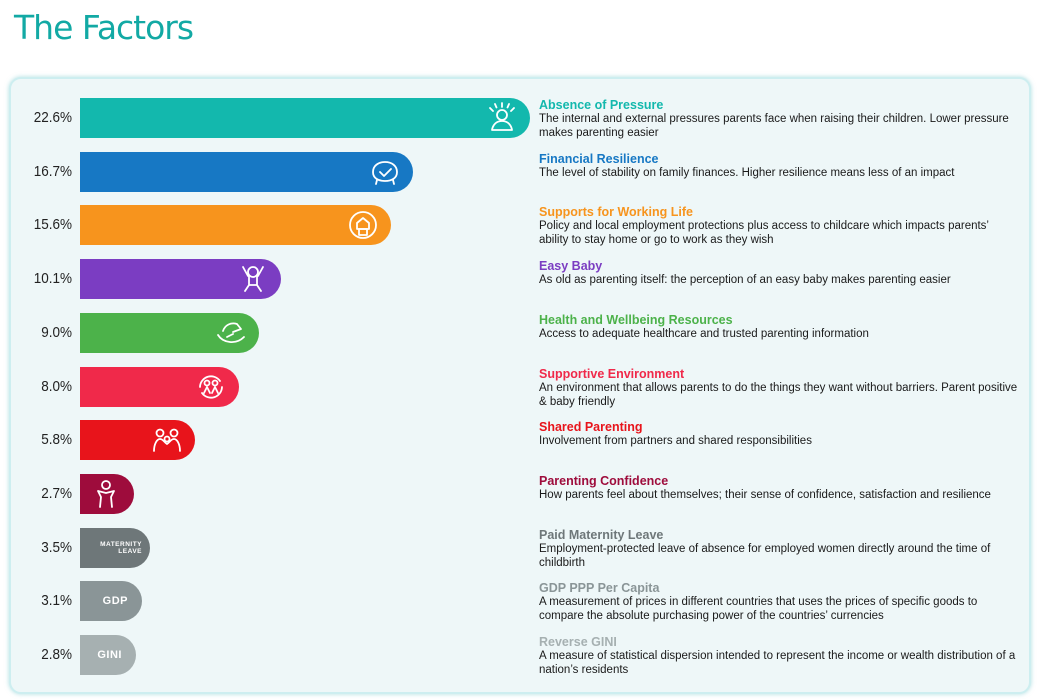  I want to click on bar-absence-of-pressure, so click(305, 118).